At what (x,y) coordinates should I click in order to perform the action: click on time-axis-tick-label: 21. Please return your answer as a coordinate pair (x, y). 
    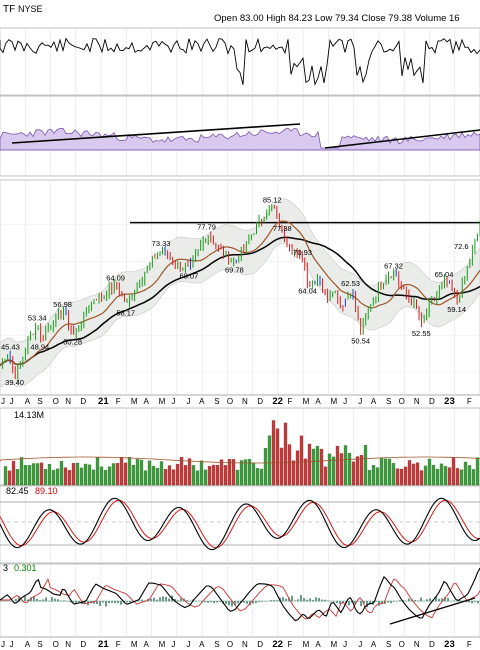
    Looking at the image, I should click on (103, 644).